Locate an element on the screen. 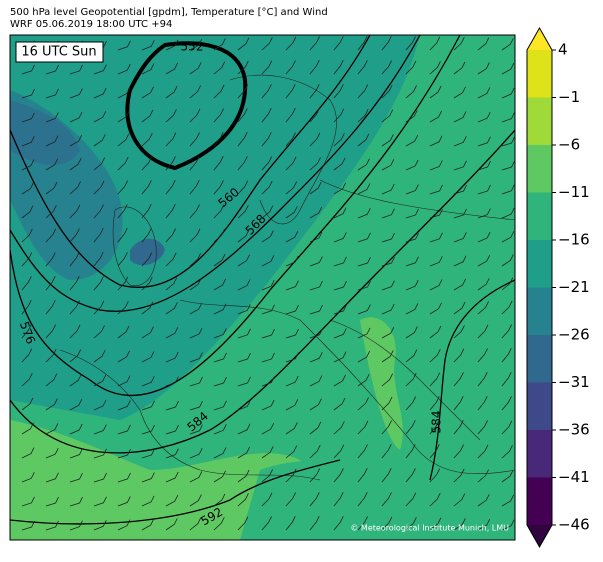  colorbar-tick-label: −41 is located at coordinates (574, 477).